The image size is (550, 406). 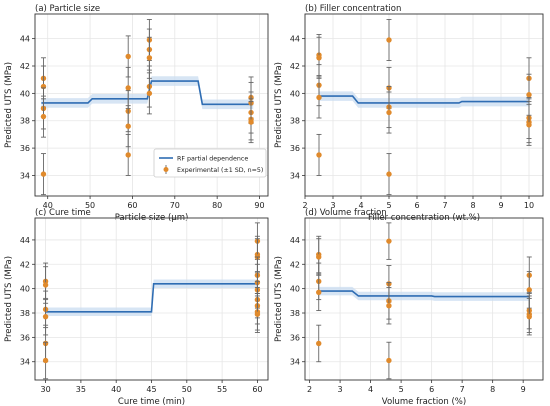 I want to click on legend-label: Experimental (±1 SD, n=5), so click(x=220, y=170).